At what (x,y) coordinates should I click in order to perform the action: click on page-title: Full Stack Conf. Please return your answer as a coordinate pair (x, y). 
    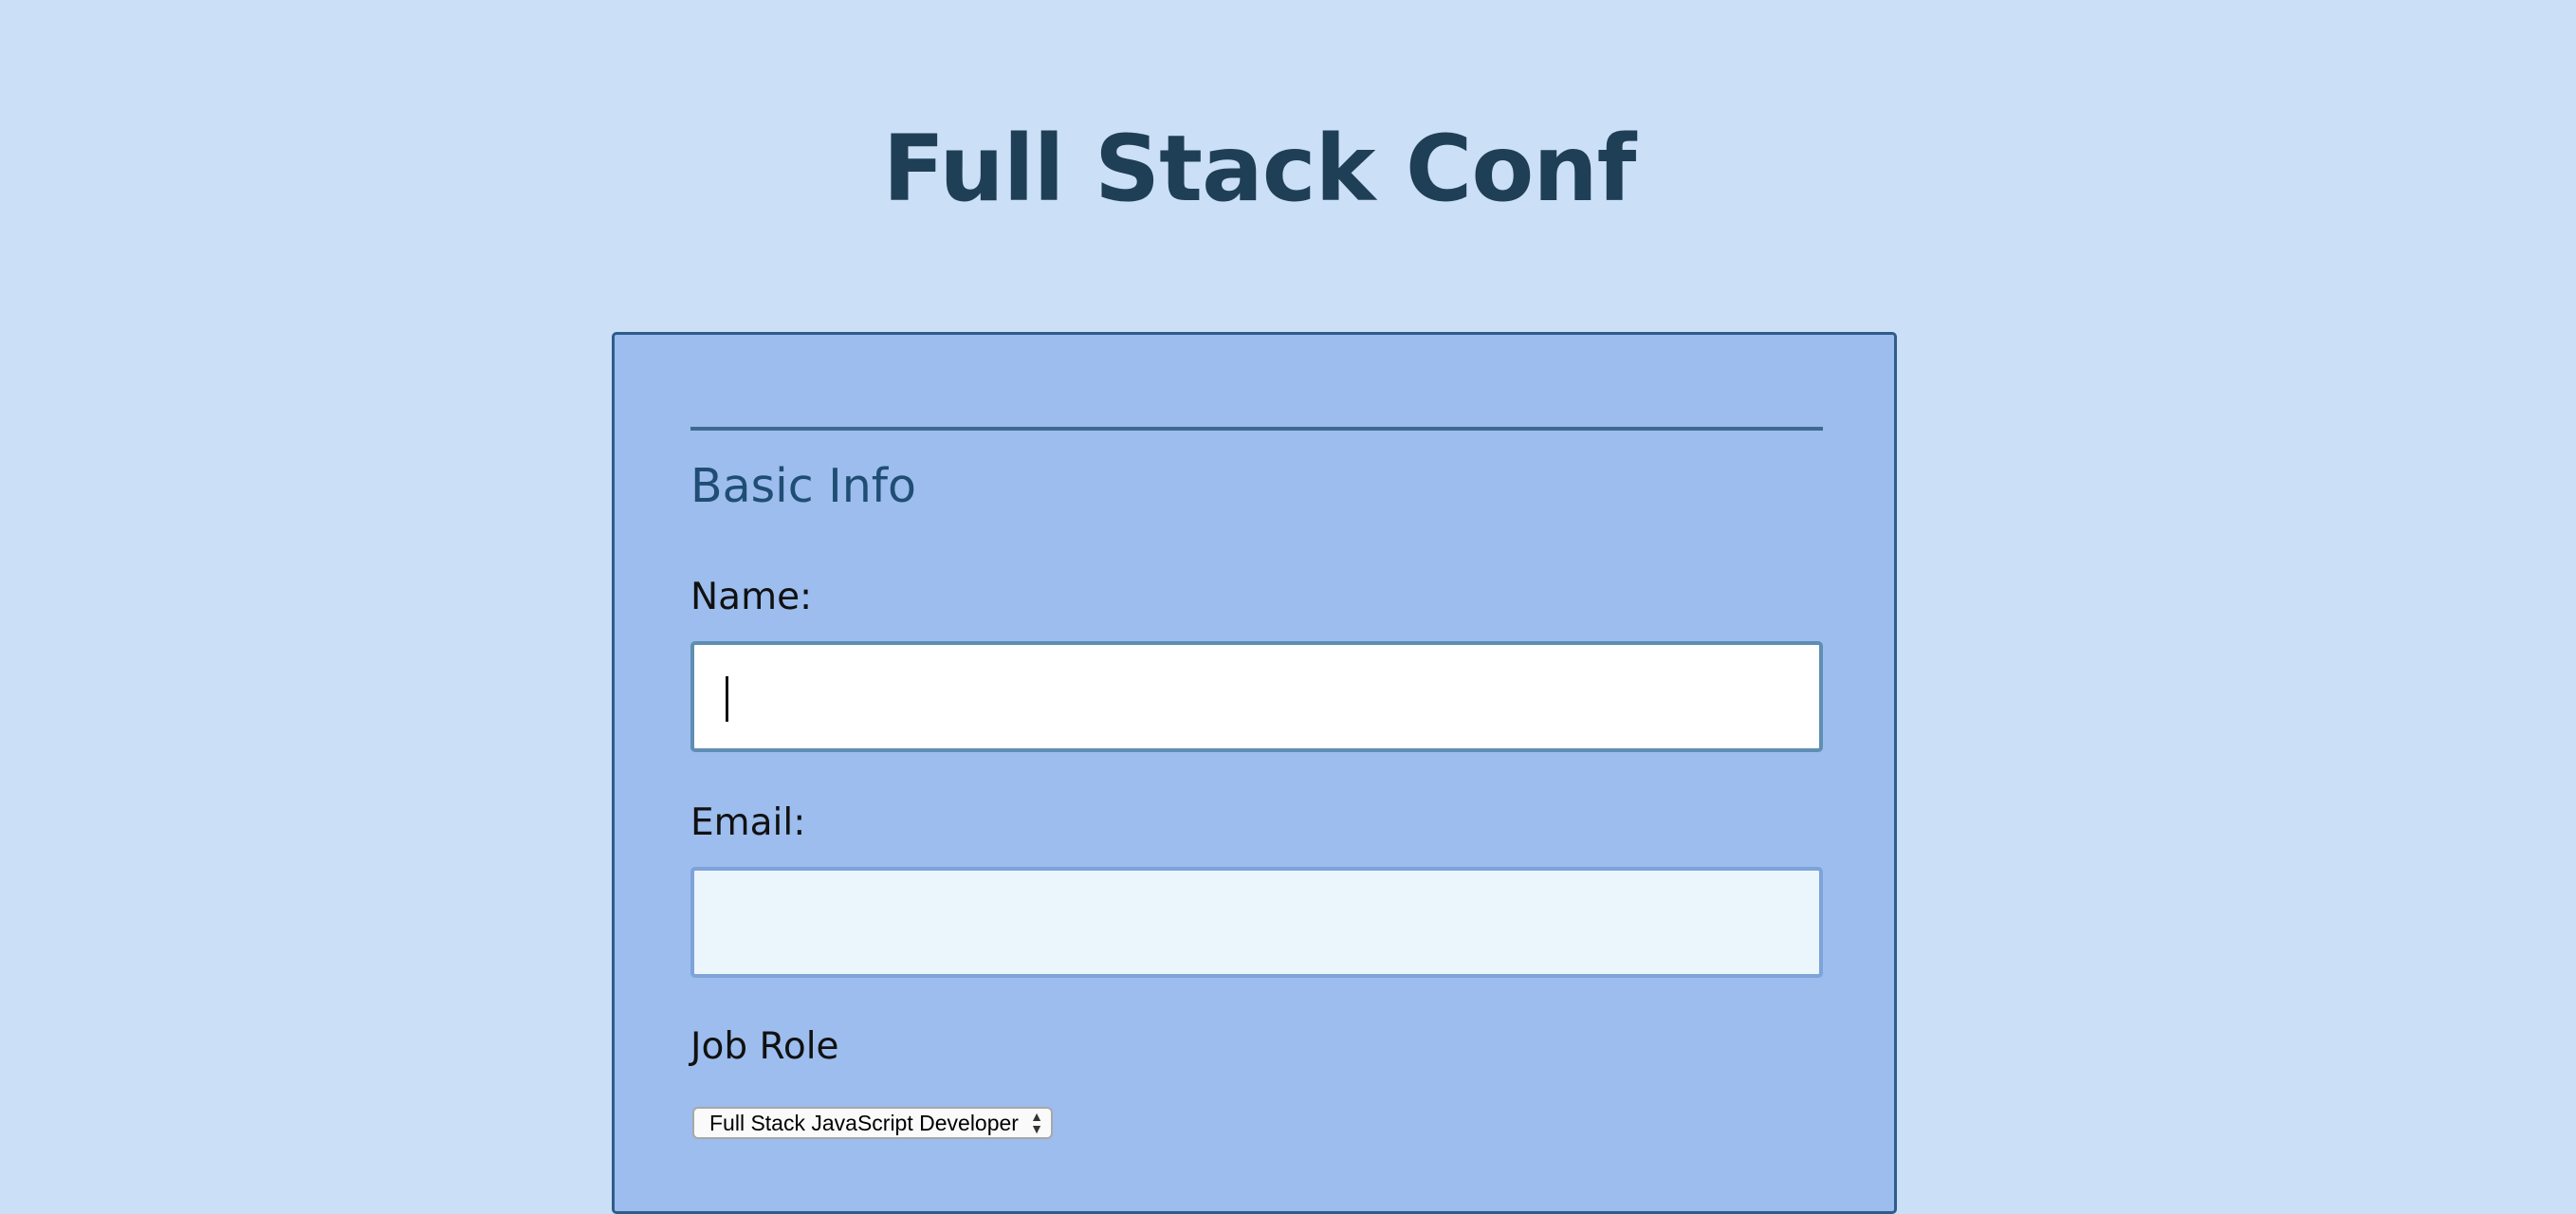
    Looking at the image, I should click on (1259, 169).